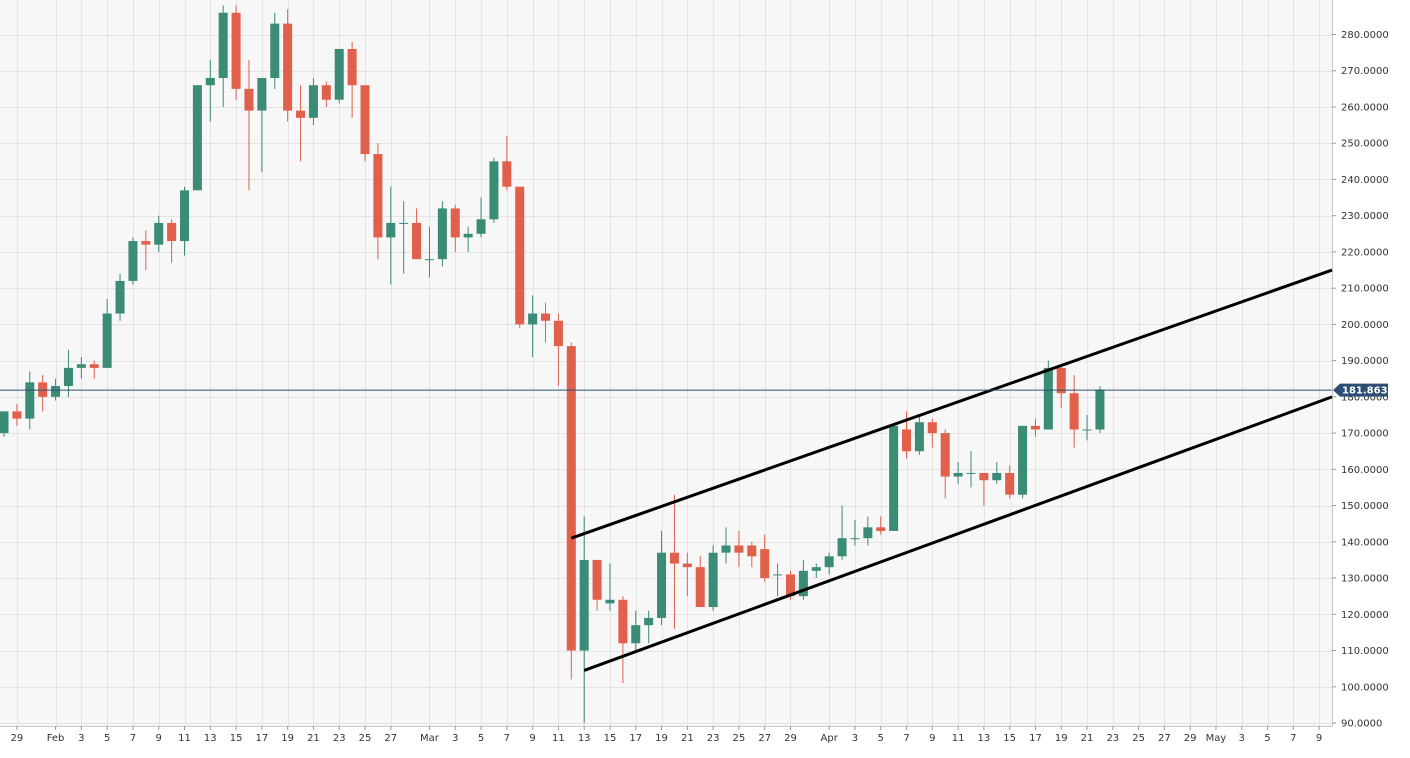 The height and width of the screenshot is (758, 1410). I want to click on time-tick-label: 13, so click(584, 738).